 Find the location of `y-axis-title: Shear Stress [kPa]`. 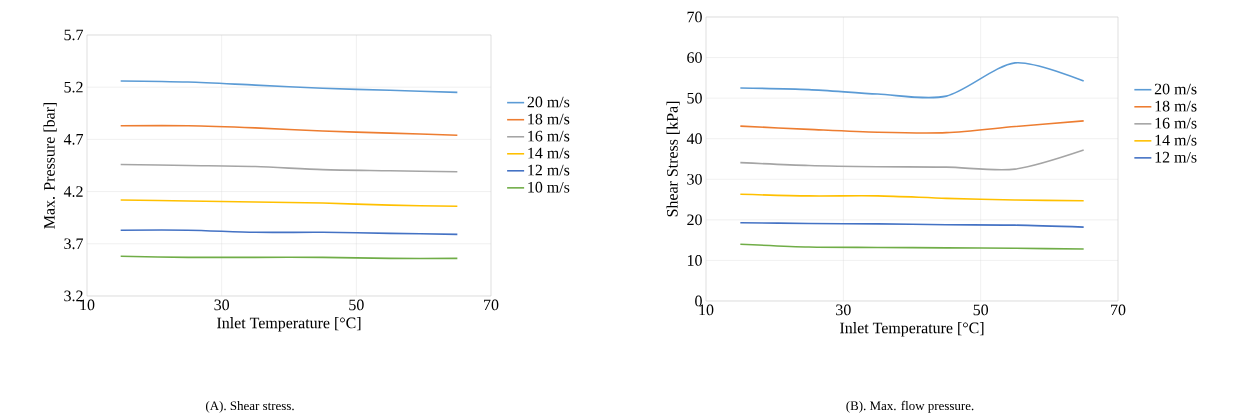

y-axis-title: Shear Stress [kPa] is located at coordinates (673, 159).